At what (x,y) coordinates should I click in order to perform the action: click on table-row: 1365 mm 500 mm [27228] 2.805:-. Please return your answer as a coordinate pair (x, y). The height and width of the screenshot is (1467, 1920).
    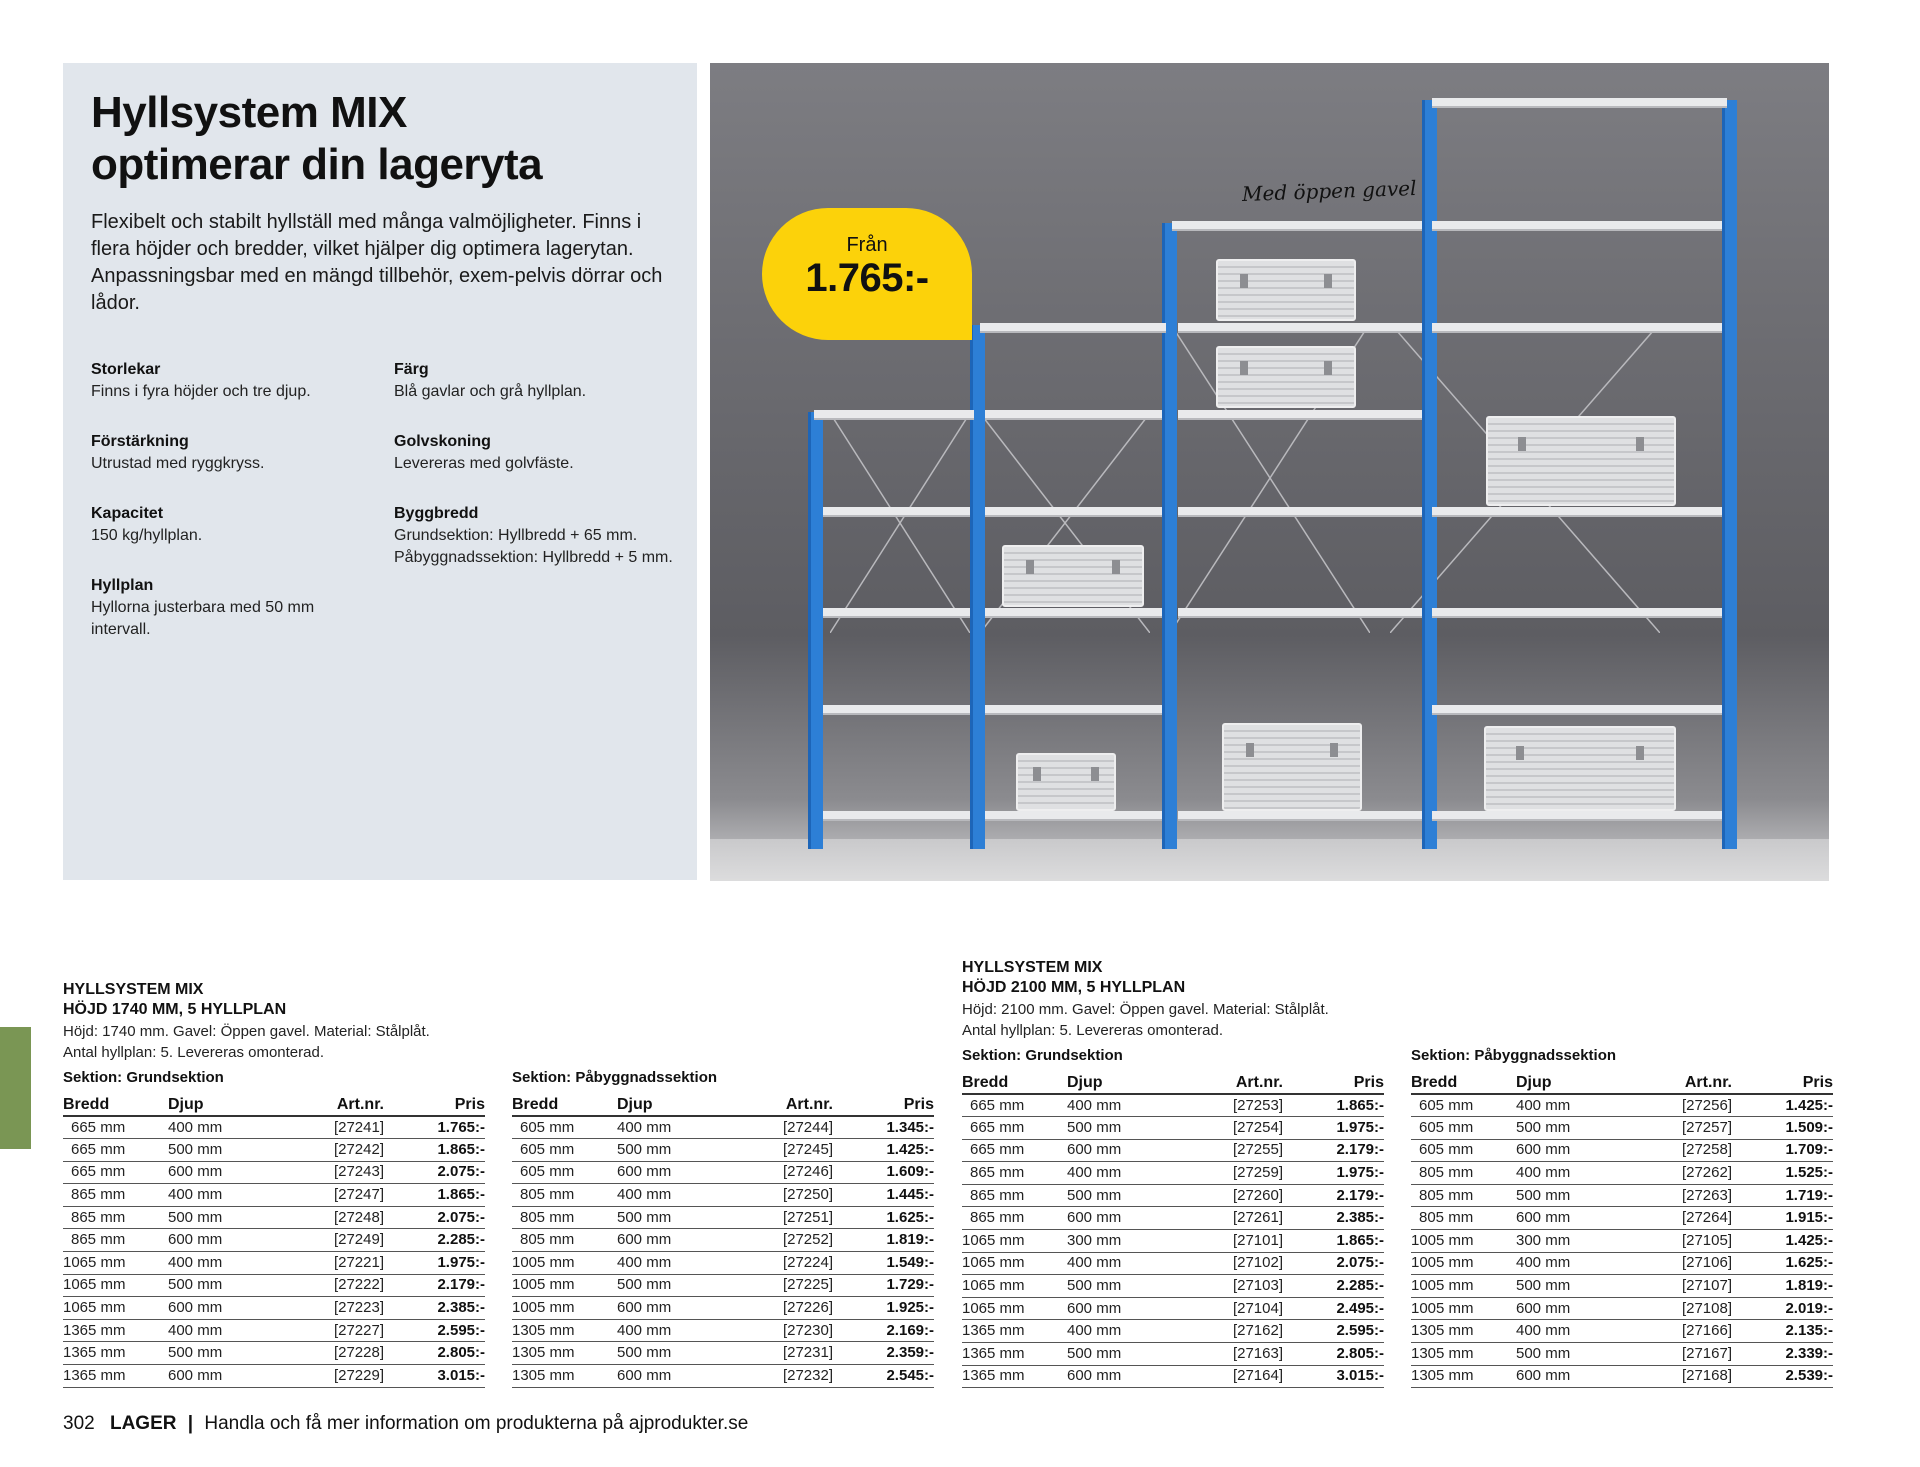
    Looking at the image, I should click on (274, 1353).